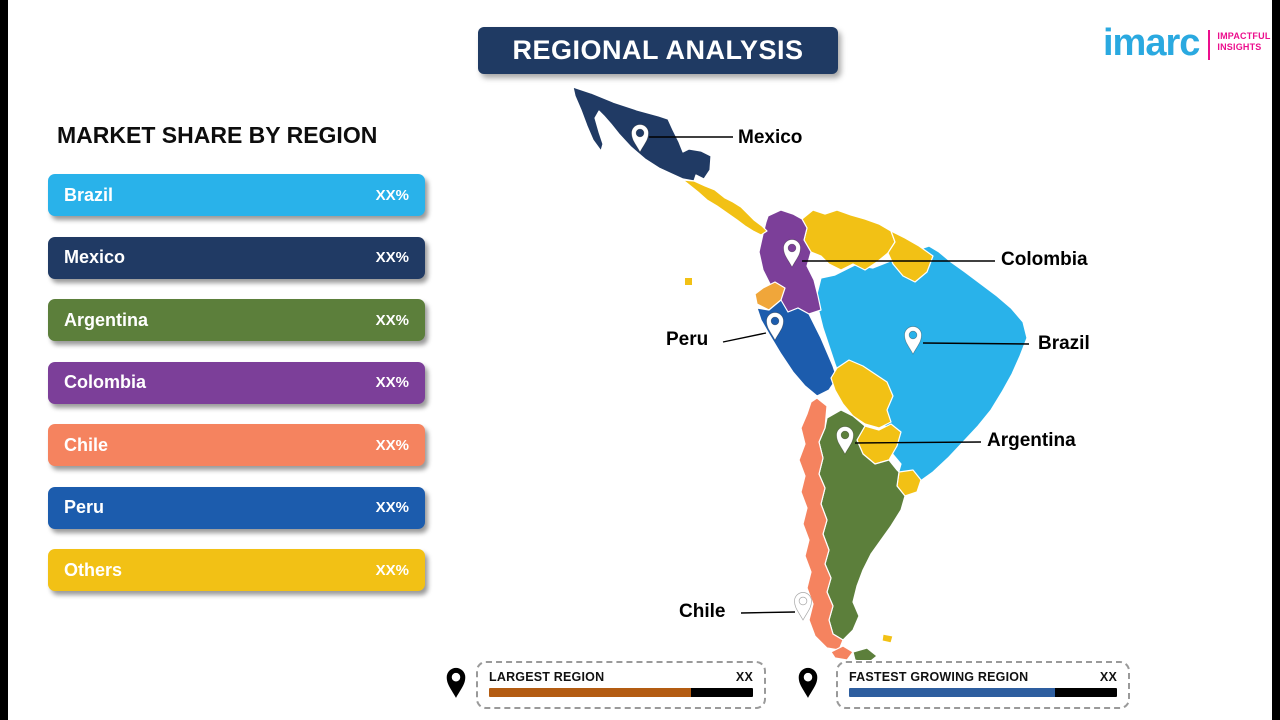  What do you see at coordinates (89, 194) in the screenshot?
I see `bar-label-brazil: Brazil` at bounding box center [89, 194].